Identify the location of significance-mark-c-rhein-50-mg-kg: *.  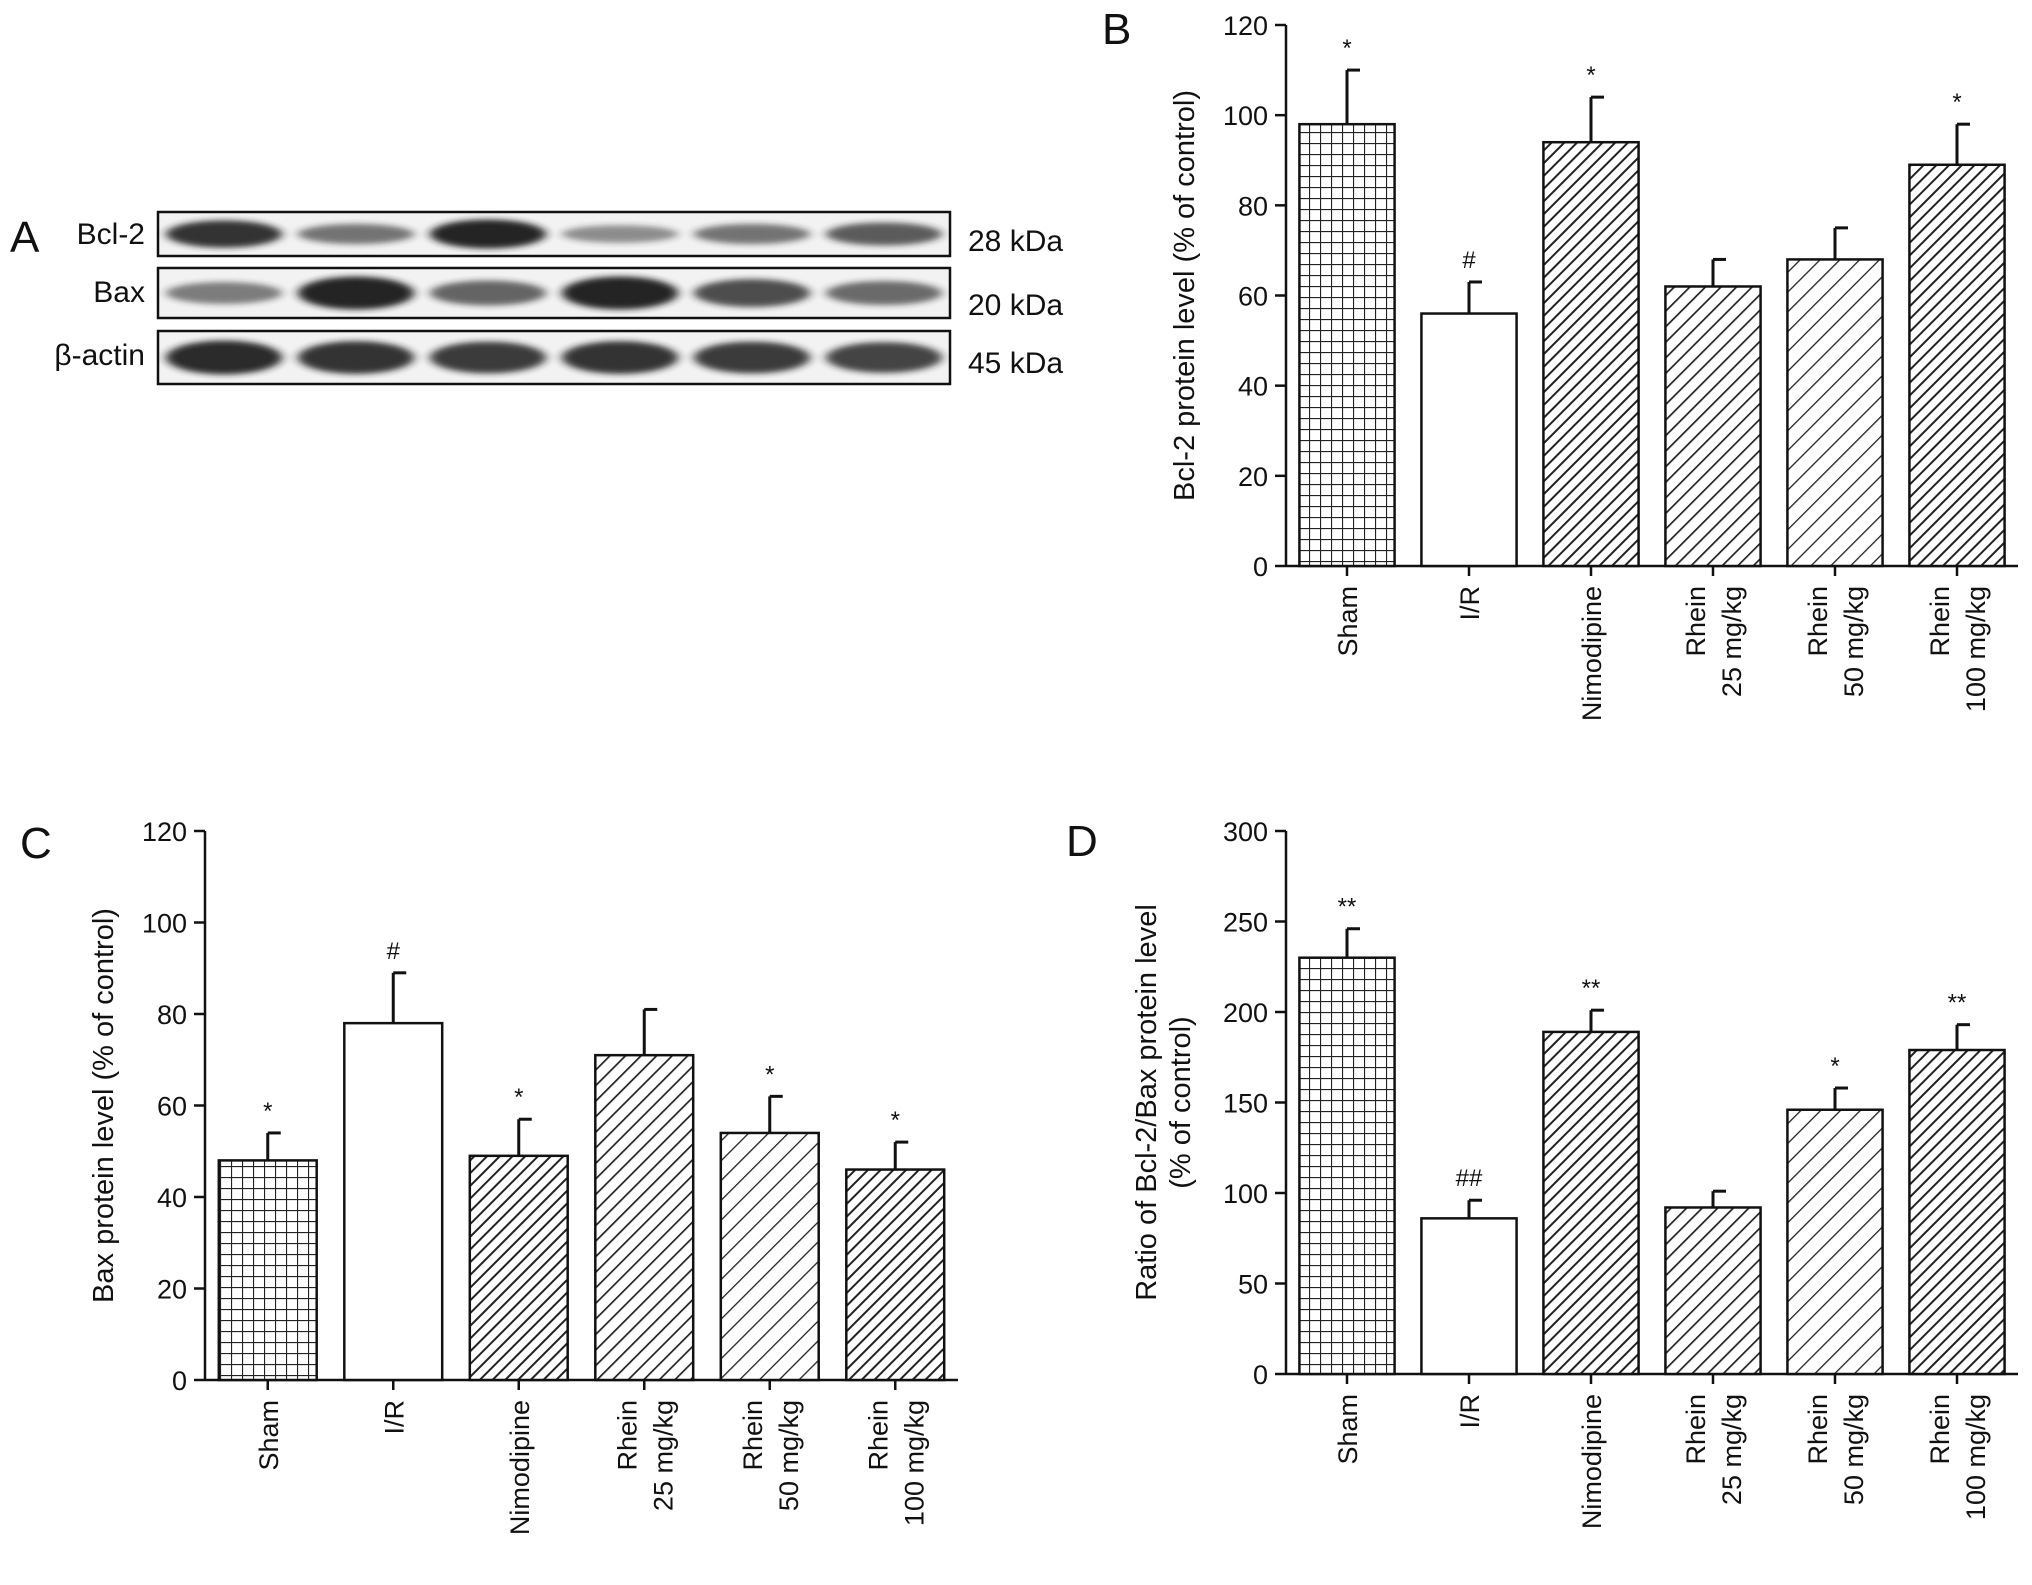
(769, 1074).